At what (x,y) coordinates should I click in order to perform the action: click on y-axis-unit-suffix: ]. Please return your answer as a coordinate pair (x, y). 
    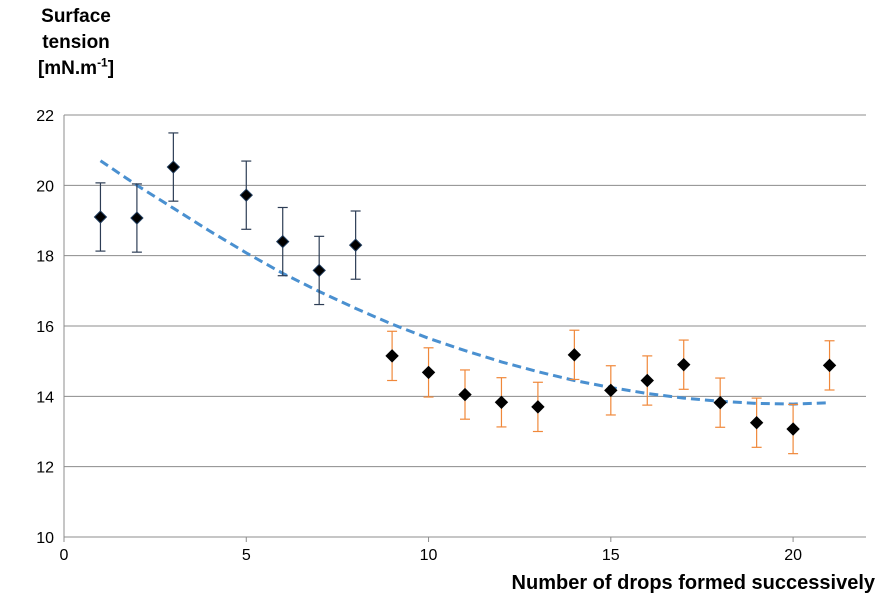
    Looking at the image, I should click on (111, 68).